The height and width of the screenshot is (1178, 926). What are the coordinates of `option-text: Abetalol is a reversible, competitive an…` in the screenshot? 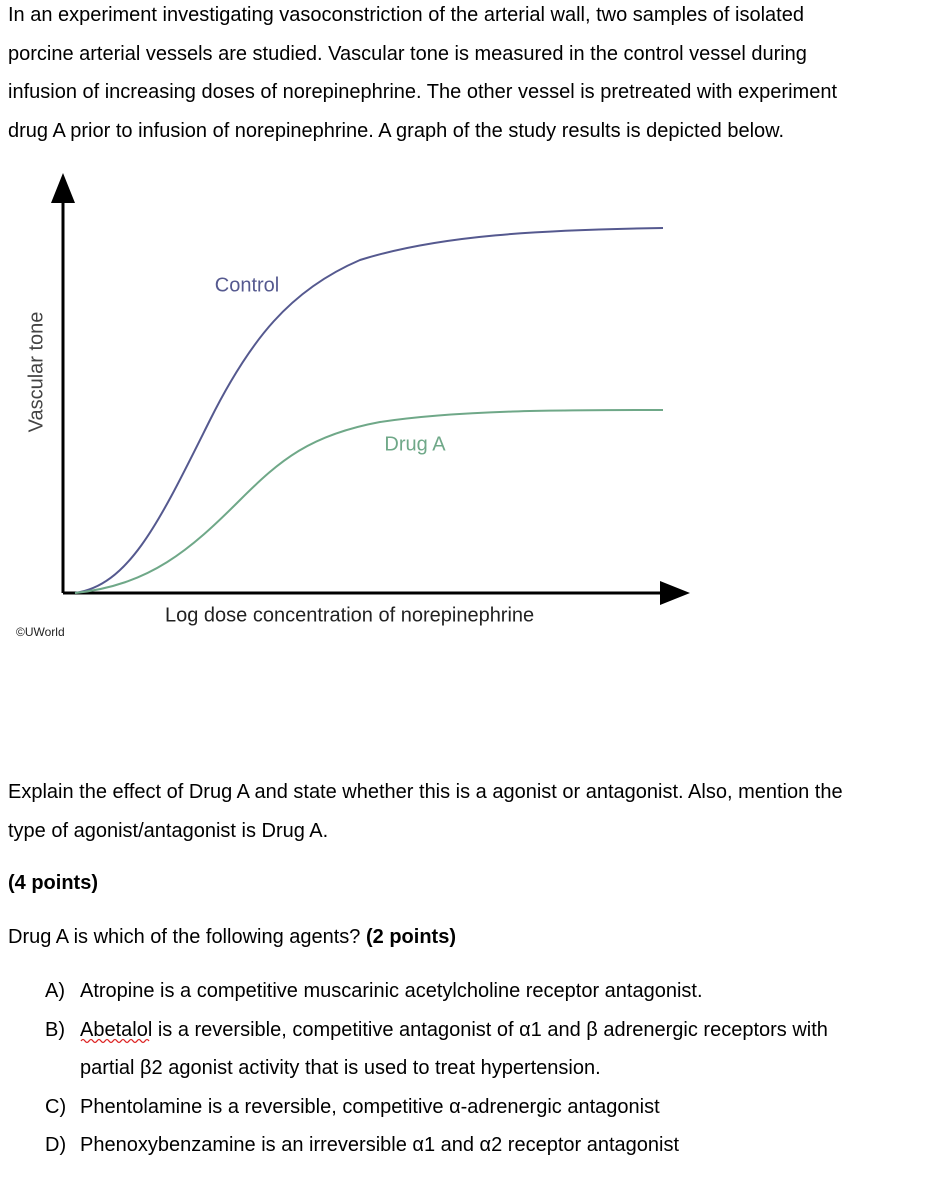 It's located at (454, 1029).